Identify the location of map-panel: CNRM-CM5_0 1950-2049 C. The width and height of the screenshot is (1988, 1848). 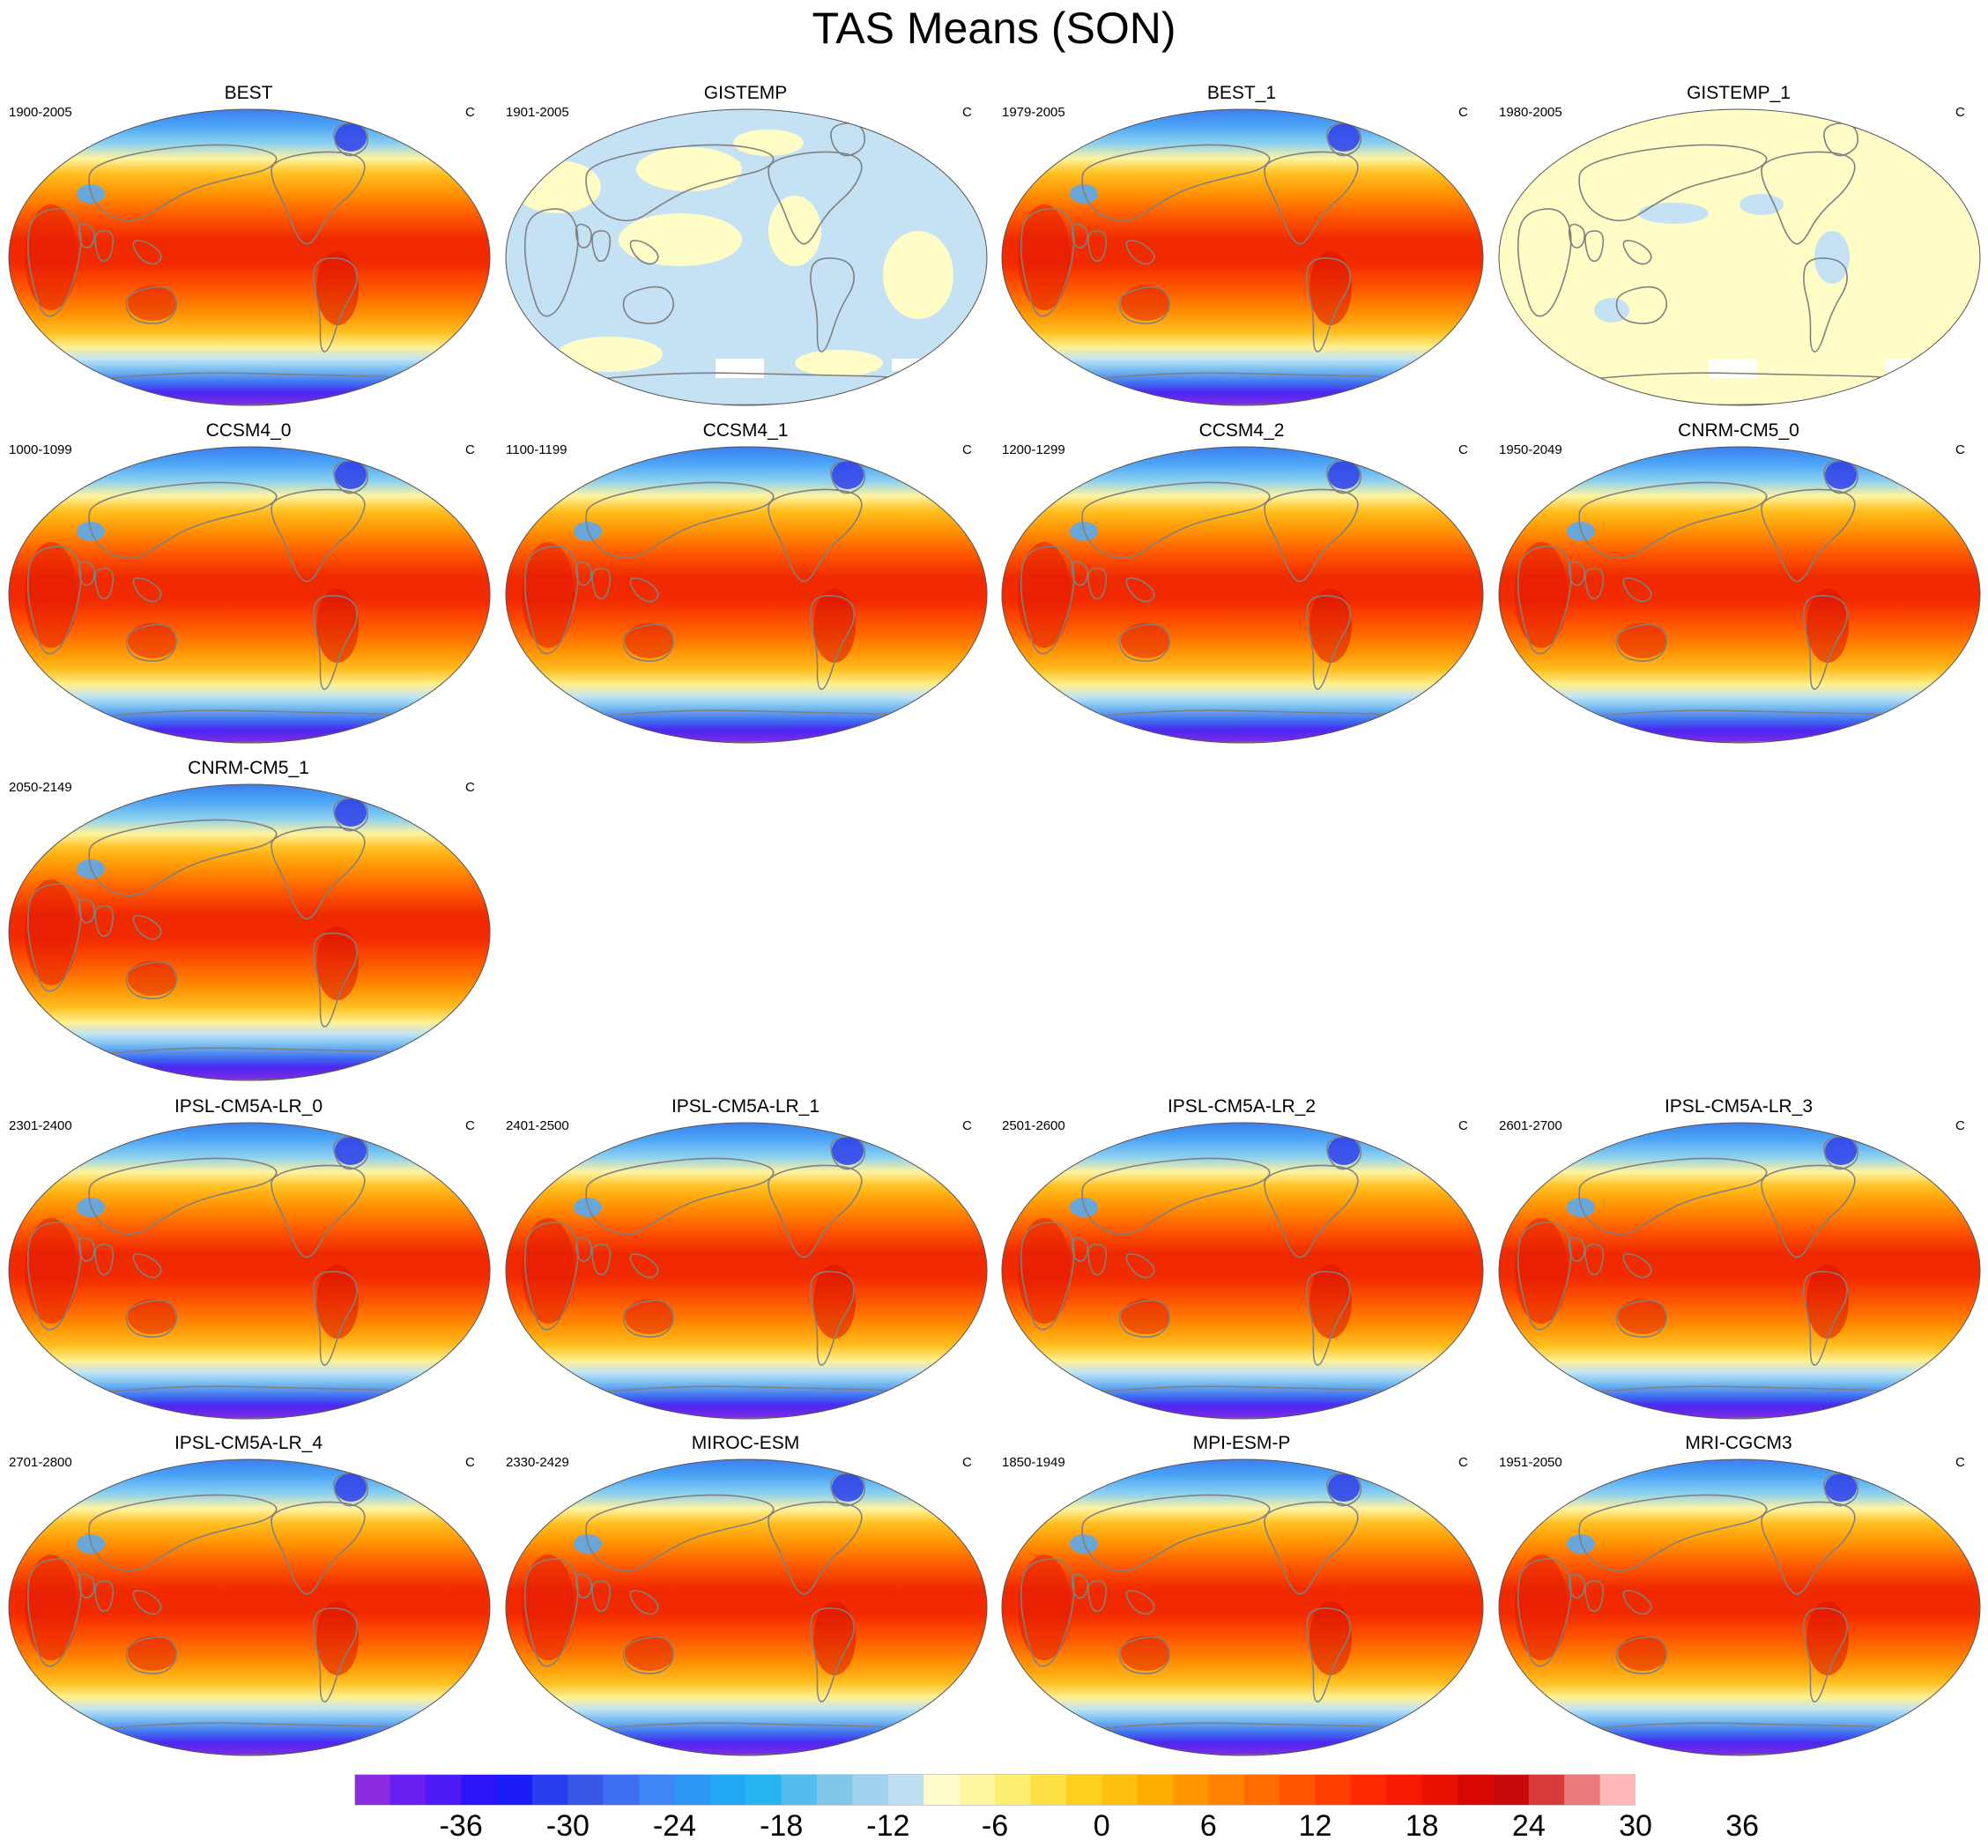
(1739, 587).